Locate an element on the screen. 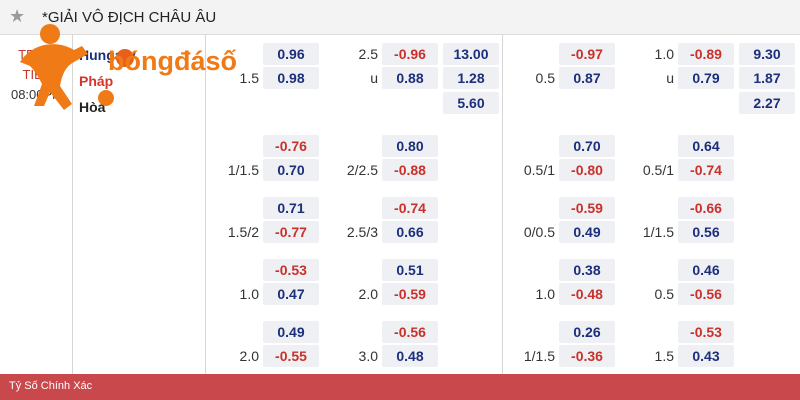 The height and width of the screenshot is (400, 800). footer-bar: Tỷ Số Chính Xác is located at coordinates (400, 387).